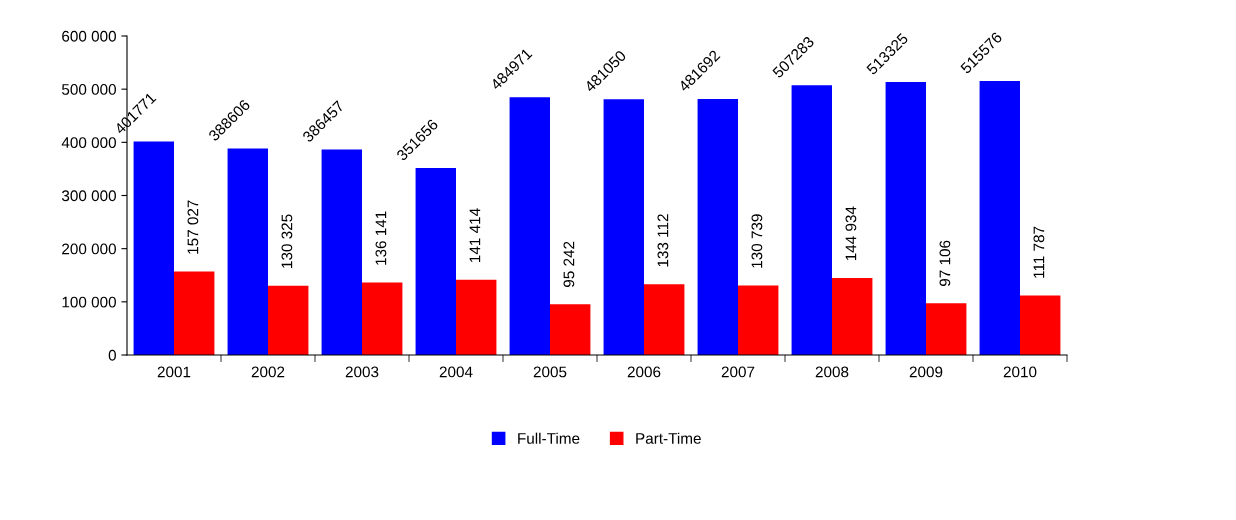 Image resolution: width=1236 pixels, height=520 pixels. Describe the element at coordinates (381, 238) in the screenshot. I see `data-label: 136 141` at that location.